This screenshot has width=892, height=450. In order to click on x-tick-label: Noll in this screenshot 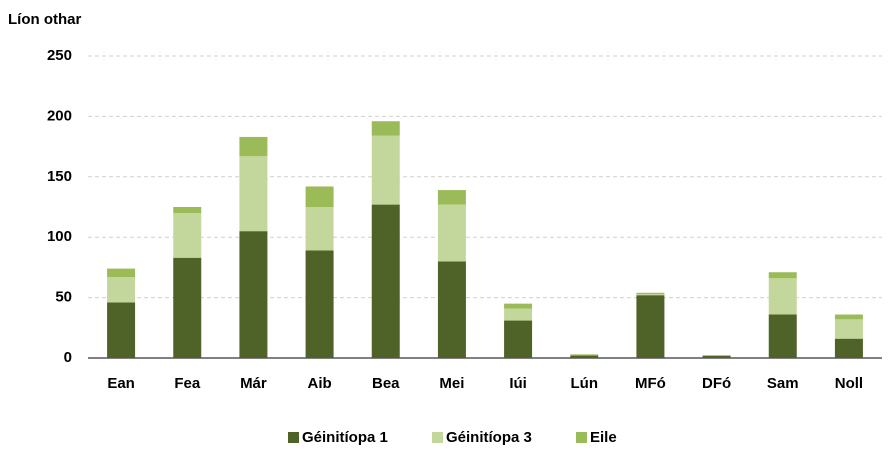, I will do `click(849, 383)`.